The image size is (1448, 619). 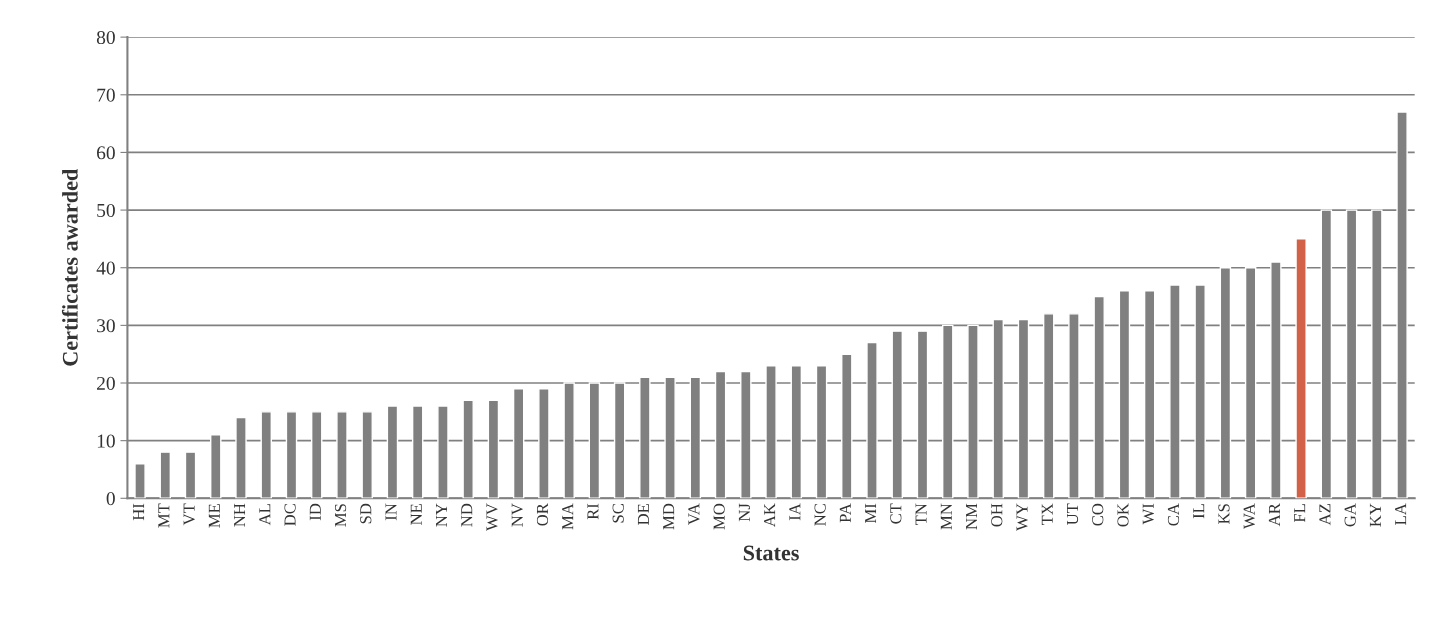 I want to click on x-tick-label: TN, so click(x=921, y=514).